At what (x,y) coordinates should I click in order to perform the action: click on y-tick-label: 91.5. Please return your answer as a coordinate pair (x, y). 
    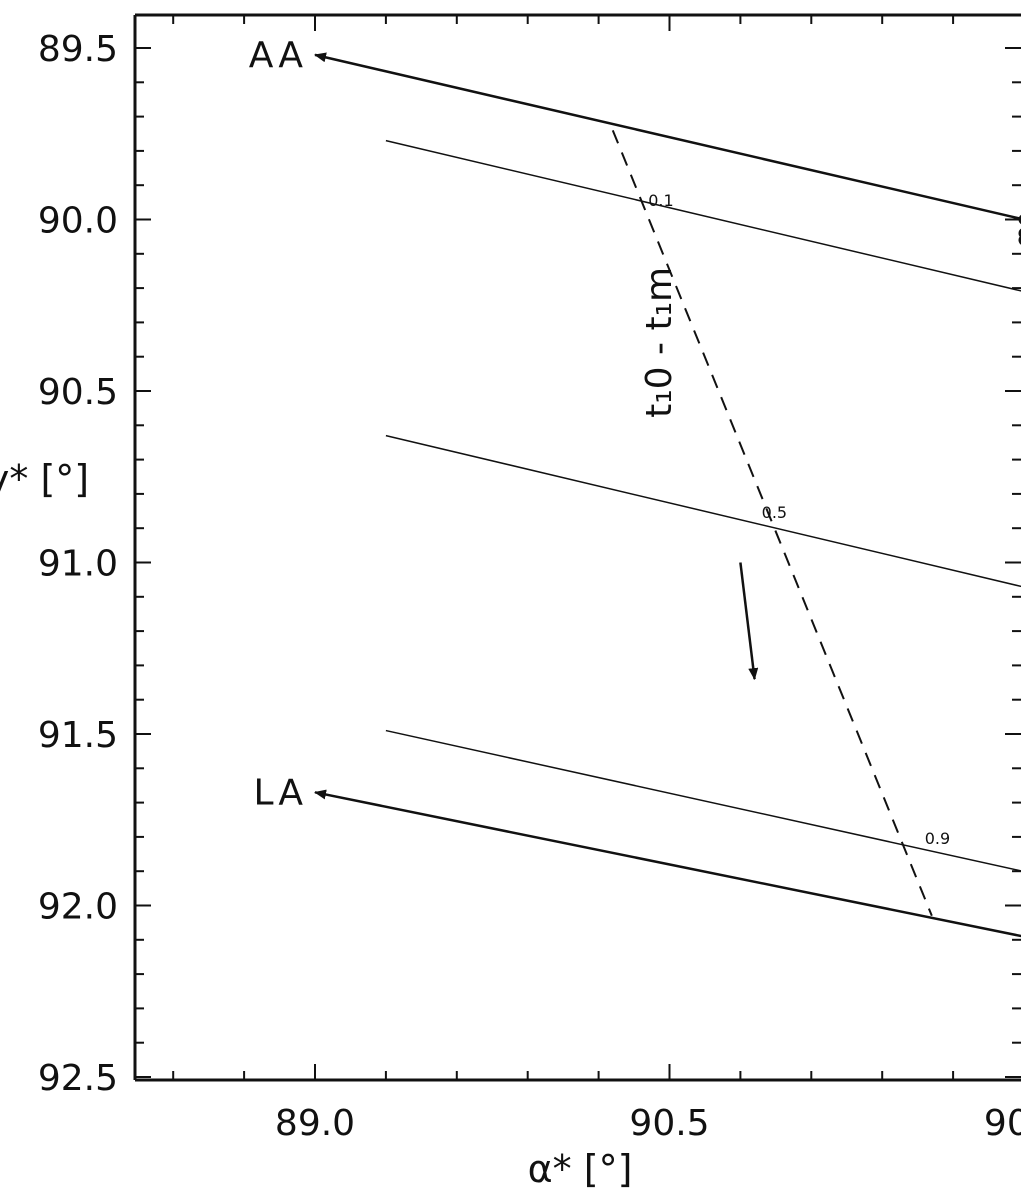
    Looking at the image, I should click on (78, 735).